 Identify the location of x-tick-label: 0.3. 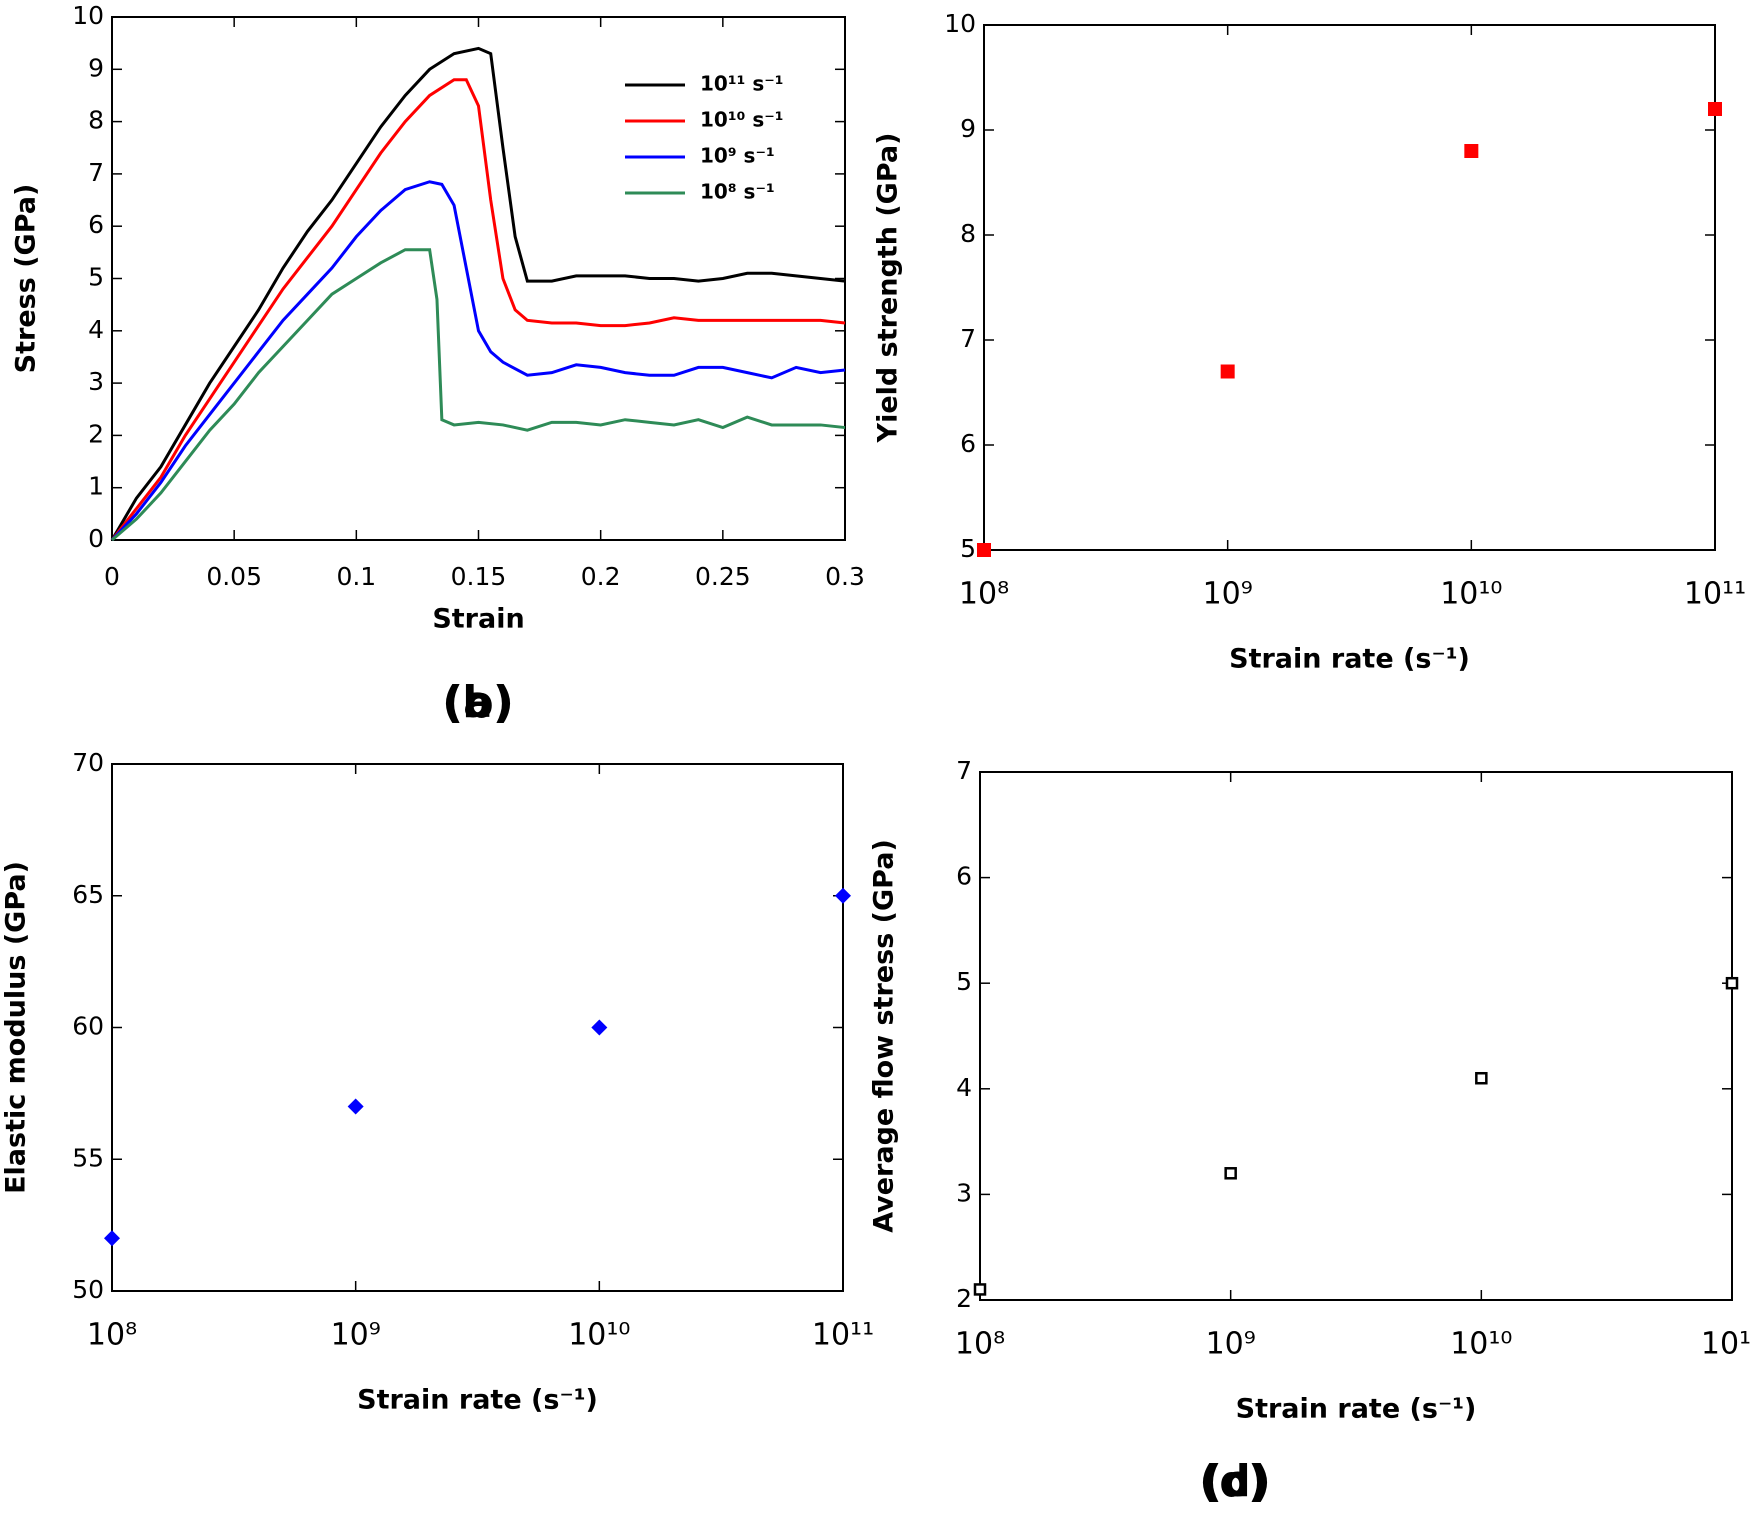
(845, 576).